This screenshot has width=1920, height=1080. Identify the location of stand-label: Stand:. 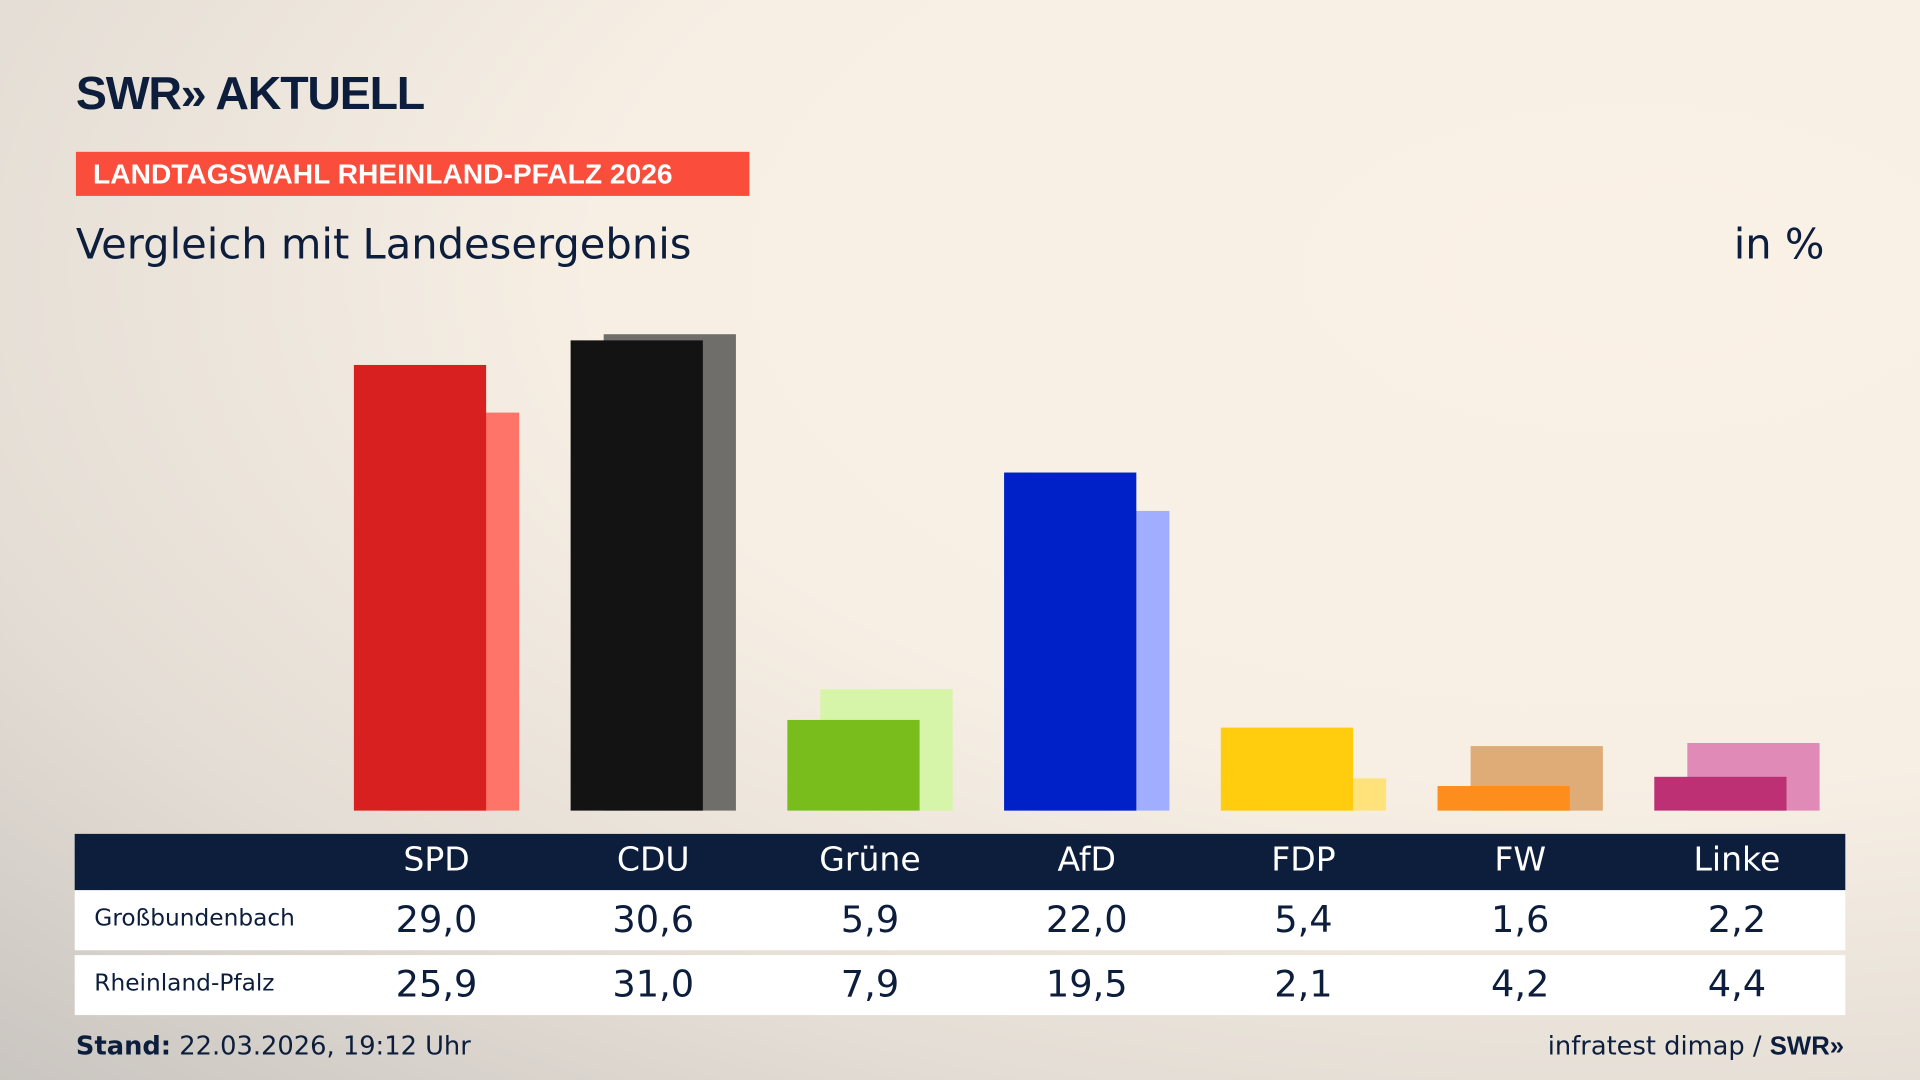
(123, 1046).